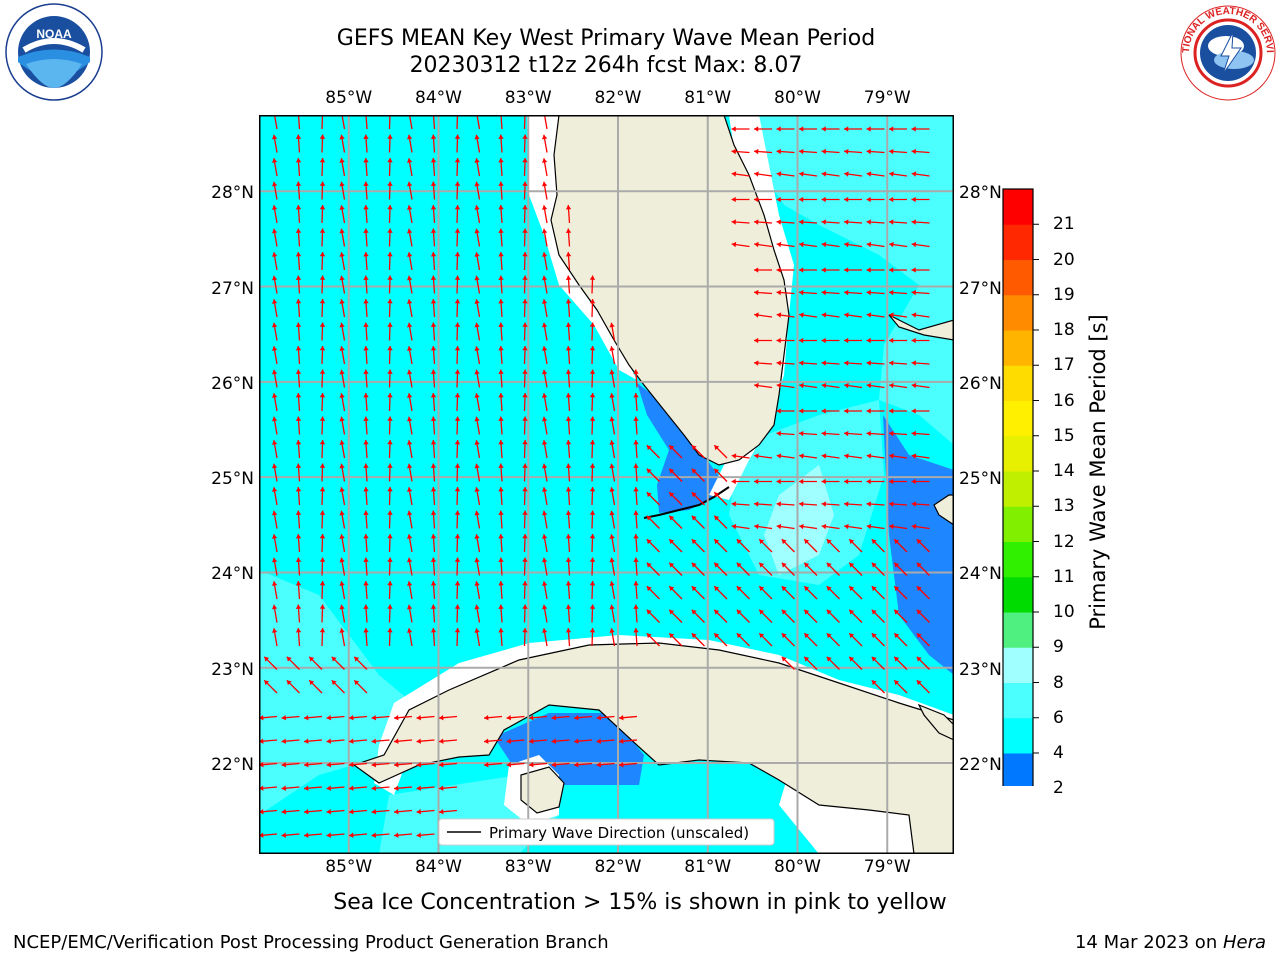 The height and width of the screenshot is (960, 1280). Describe the element at coordinates (232, 669) in the screenshot. I see `lat-label: 23°N` at that location.